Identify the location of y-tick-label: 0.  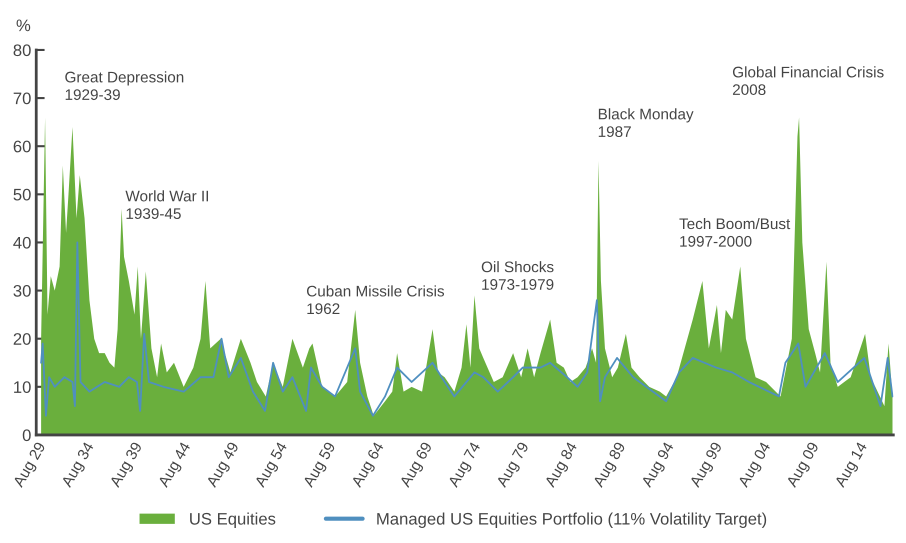
(26, 435).